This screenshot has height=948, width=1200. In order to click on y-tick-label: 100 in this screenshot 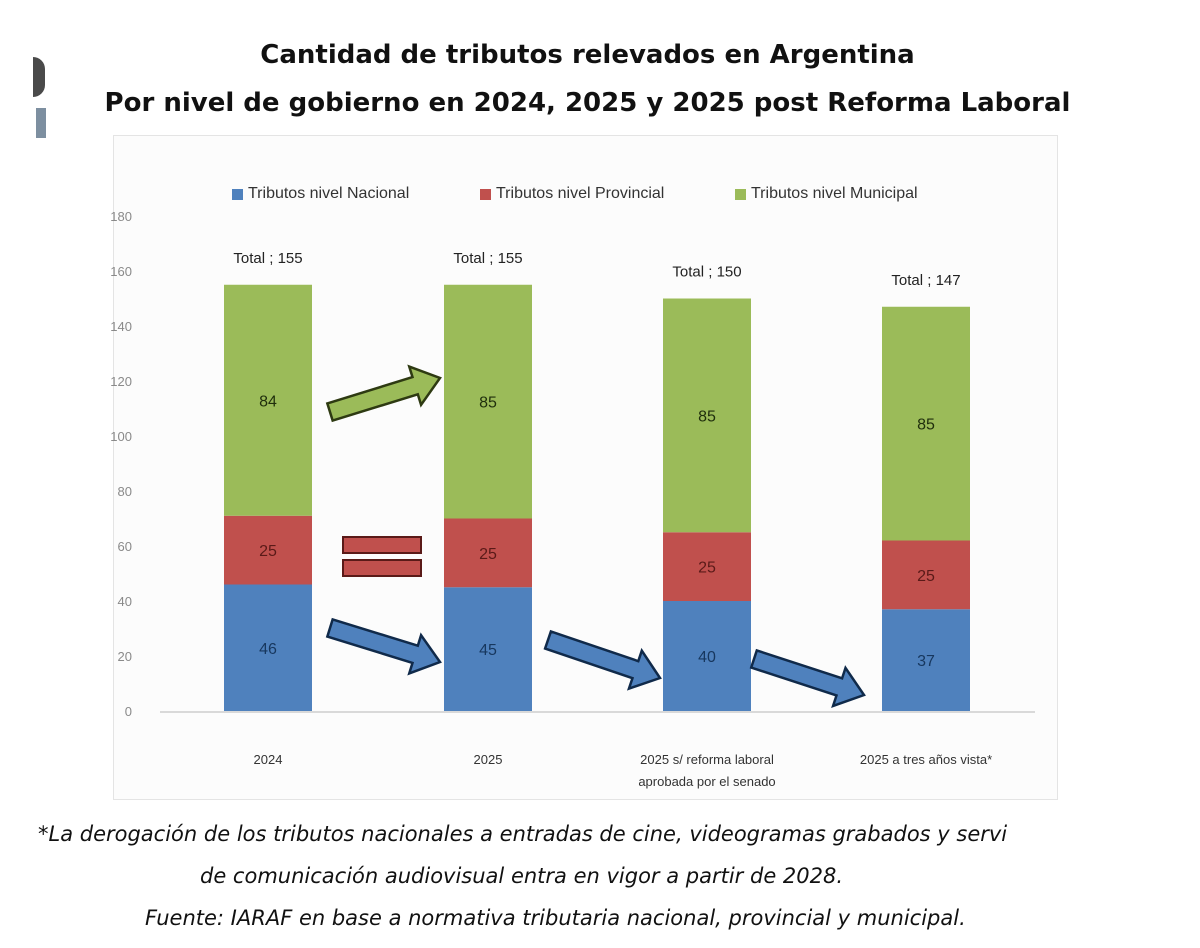, I will do `click(121, 436)`.